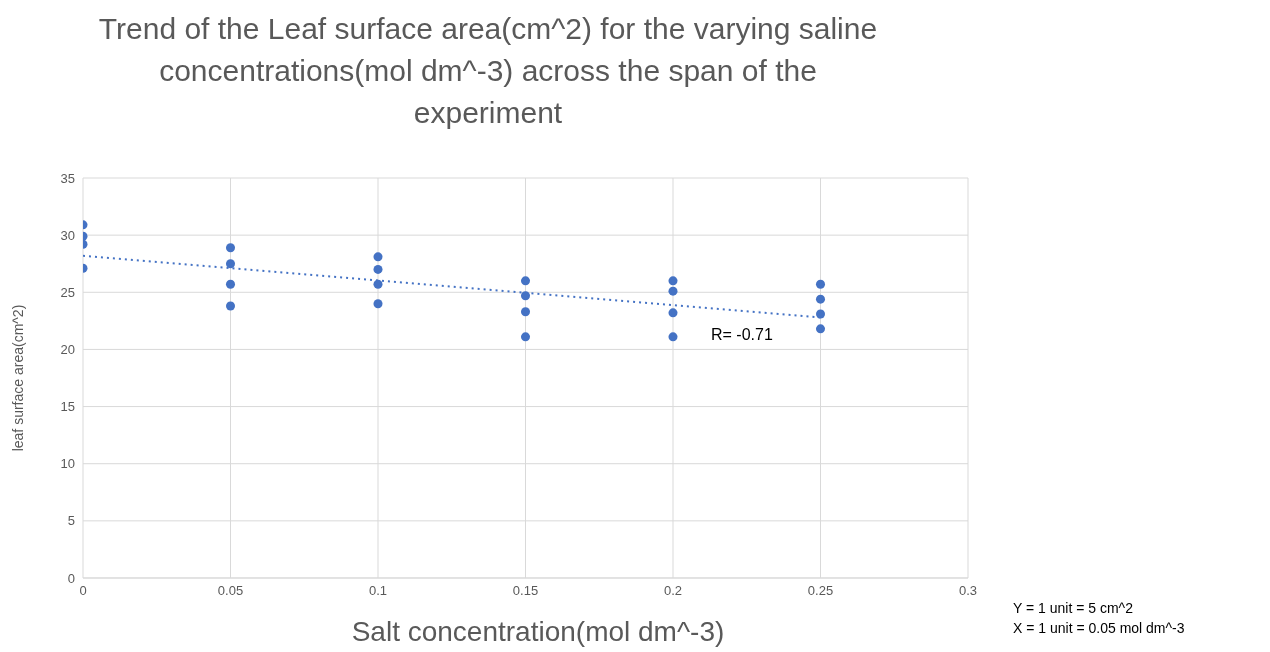 This screenshot has height=652, width=1270. Describe the element at coordinates (67, 407) in the screenshot. I see `y-tick-label: 15` at that location.